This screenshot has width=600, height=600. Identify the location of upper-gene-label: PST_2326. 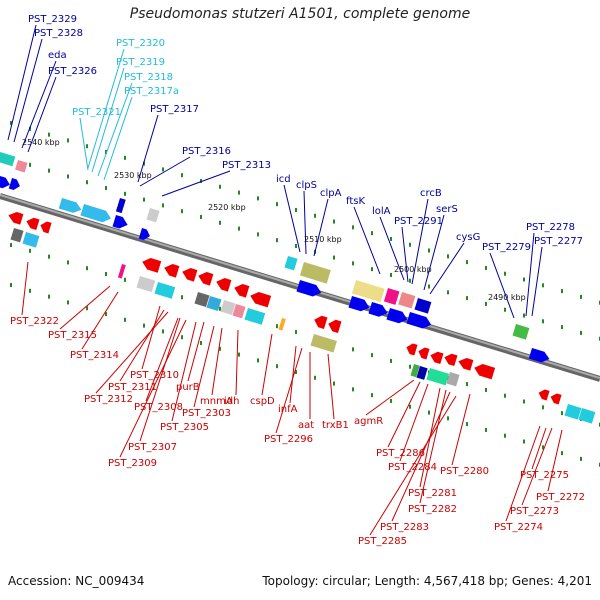
(72, 71).